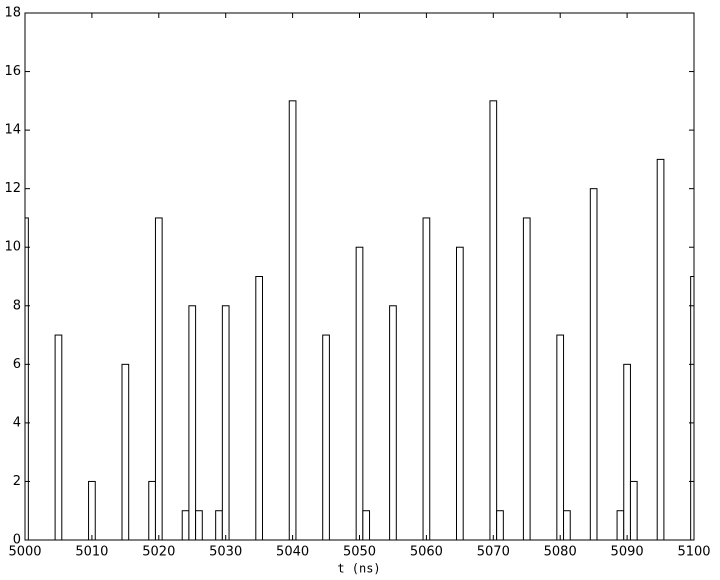 This screenshot has width=720, height=580. What do you see at coordinates (91, 552) in the screenshot?
I see `x-tick-label: 5010` at bounding box center [91, 552].